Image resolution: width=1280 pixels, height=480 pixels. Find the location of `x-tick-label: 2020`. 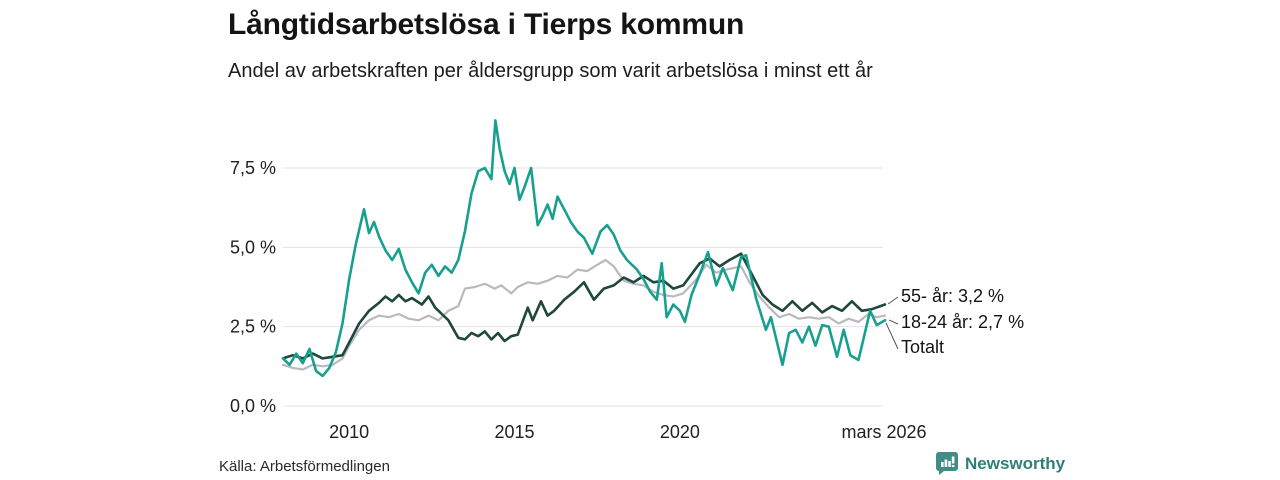

x-tick-label: 2020 is located at coordinates (680, 432).